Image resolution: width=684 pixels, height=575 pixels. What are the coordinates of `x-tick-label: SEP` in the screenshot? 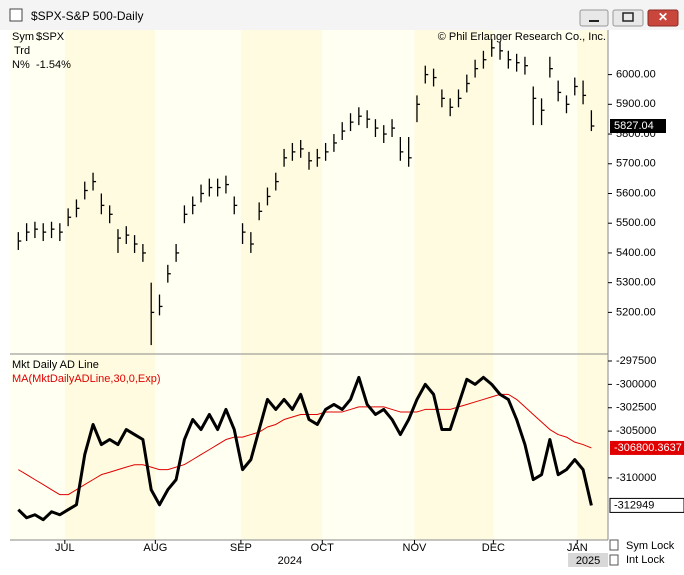 It's located at (241, 548).